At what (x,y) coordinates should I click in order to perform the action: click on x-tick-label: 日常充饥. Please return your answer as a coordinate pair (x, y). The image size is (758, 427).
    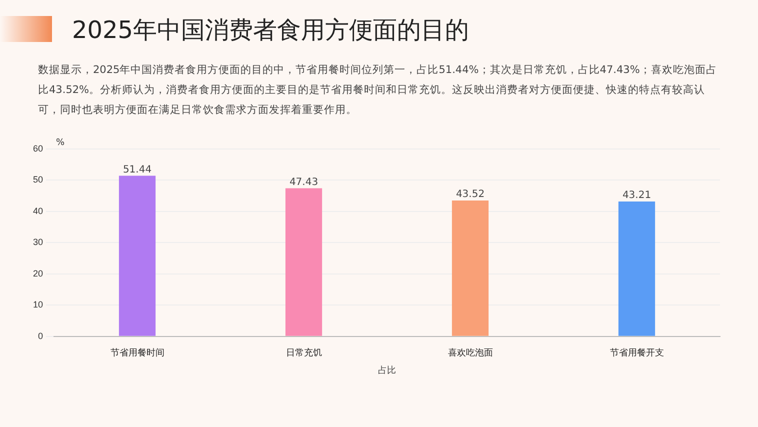
    Looking at the image, I should click on (304, 352).